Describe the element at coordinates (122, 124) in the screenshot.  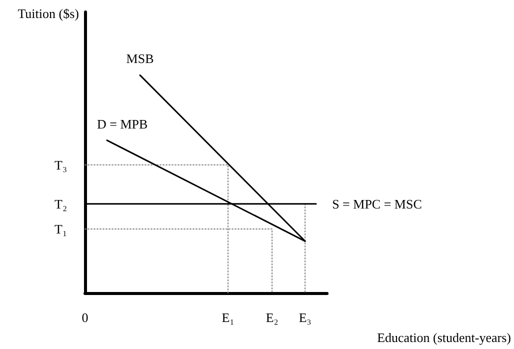
I see `series-label: D = MPB` at that location.